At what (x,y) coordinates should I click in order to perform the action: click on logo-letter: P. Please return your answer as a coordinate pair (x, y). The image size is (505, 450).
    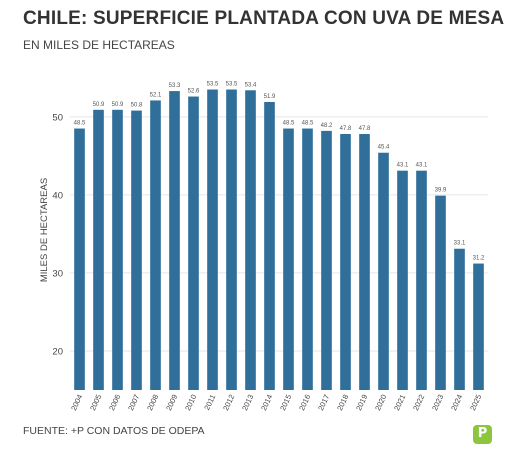
    Looking at the image, I should click on (482, 433).